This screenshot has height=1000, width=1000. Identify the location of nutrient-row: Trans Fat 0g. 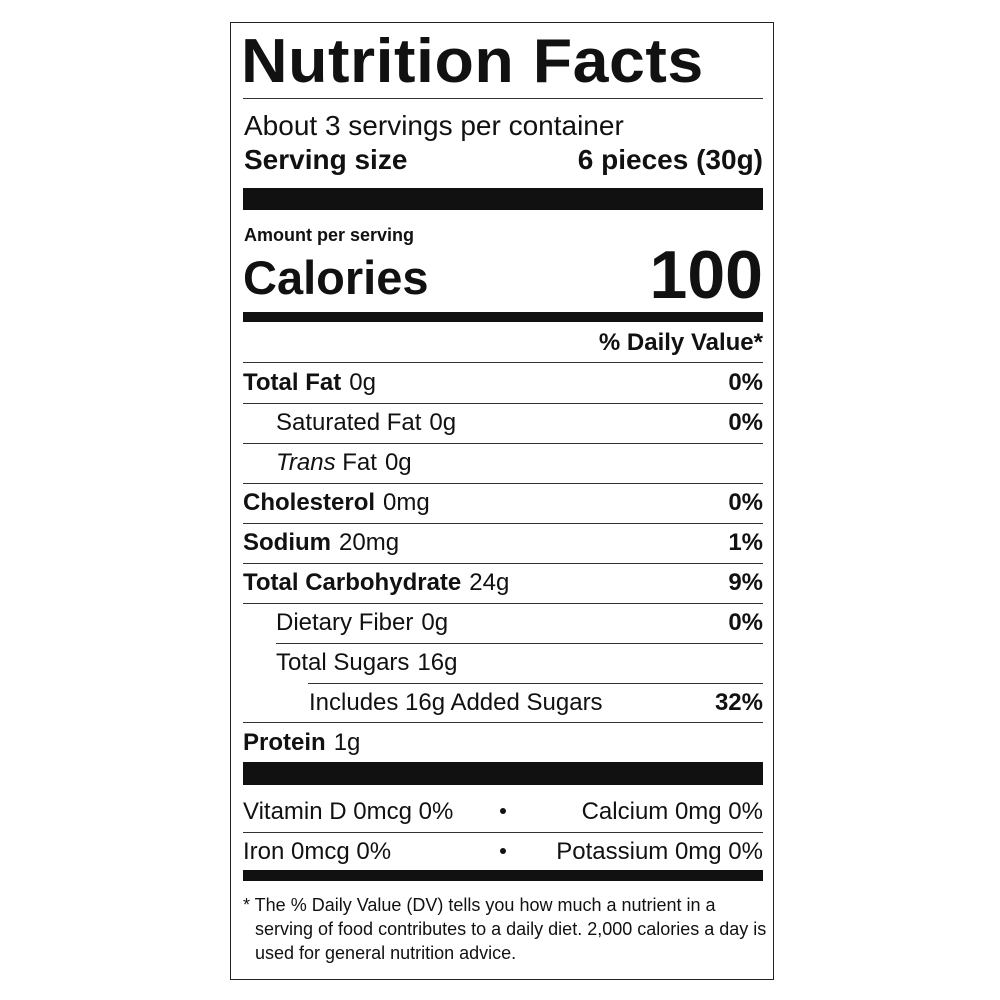
(519, 463).